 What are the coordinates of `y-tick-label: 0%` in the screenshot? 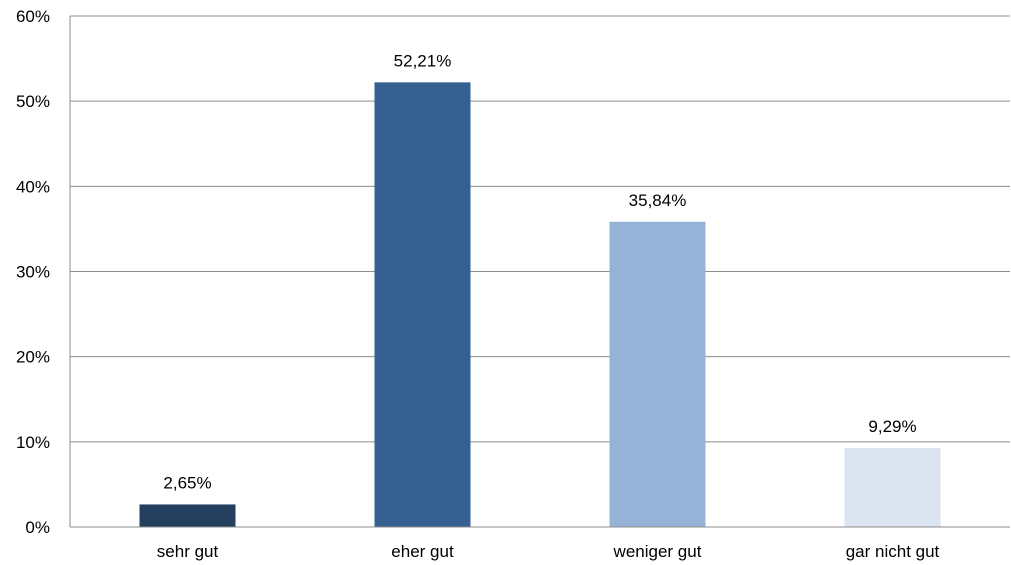 It's located at (37, 527).